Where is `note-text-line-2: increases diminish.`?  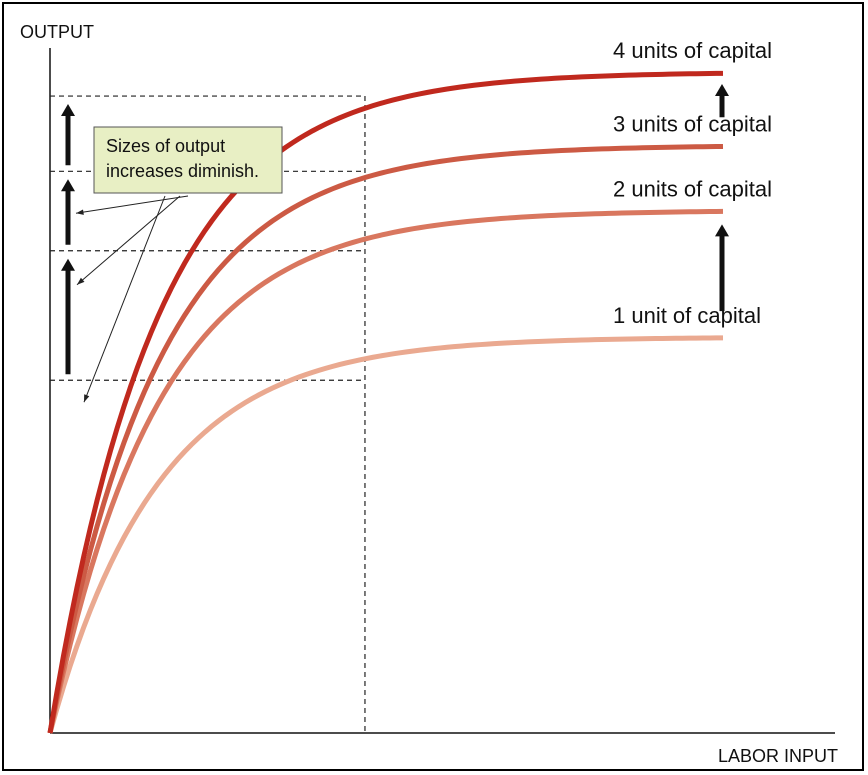
note-text-line-2: increases diminish. is located at coordinates (182, 171).